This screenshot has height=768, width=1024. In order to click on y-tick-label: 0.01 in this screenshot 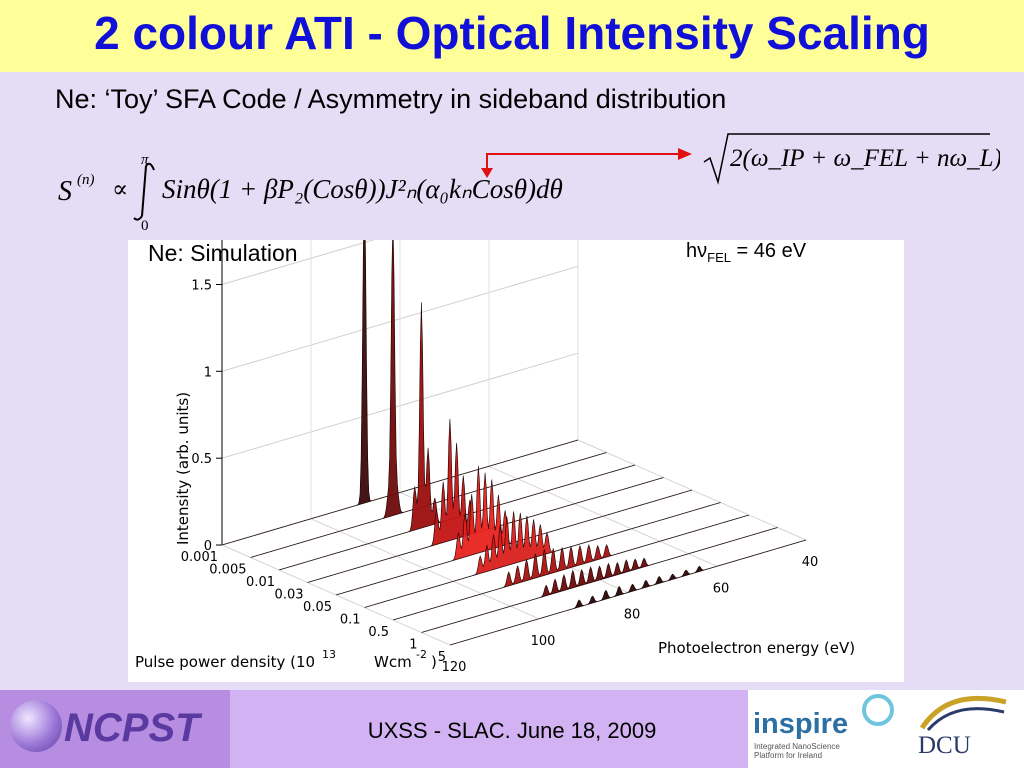, I will do `click(260, 582)`.